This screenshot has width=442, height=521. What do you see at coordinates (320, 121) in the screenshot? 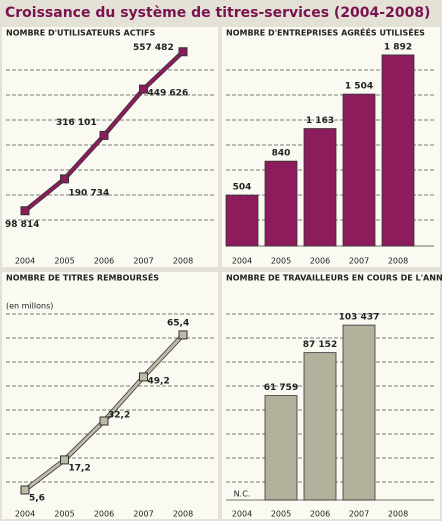
I see `value-label: 1 163` at bounding box center [320, 121].